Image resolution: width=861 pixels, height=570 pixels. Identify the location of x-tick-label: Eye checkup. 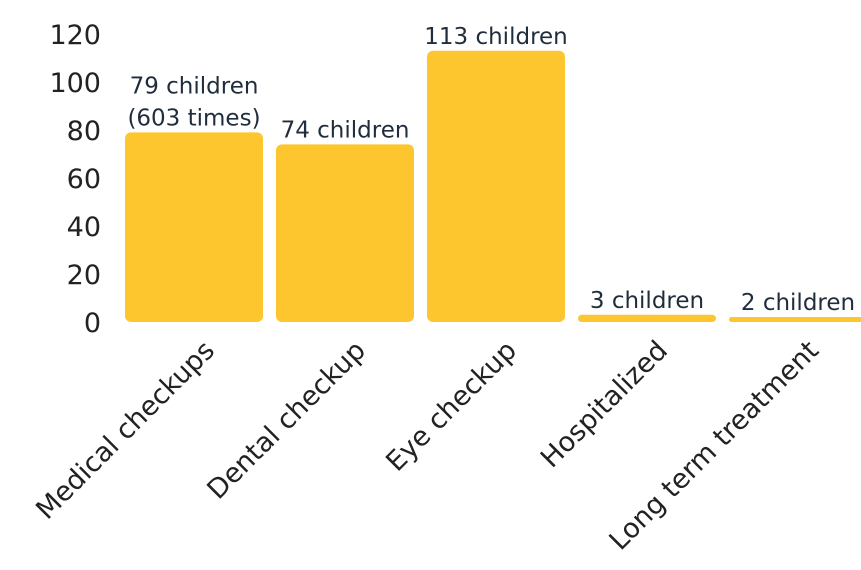
(451, 406).